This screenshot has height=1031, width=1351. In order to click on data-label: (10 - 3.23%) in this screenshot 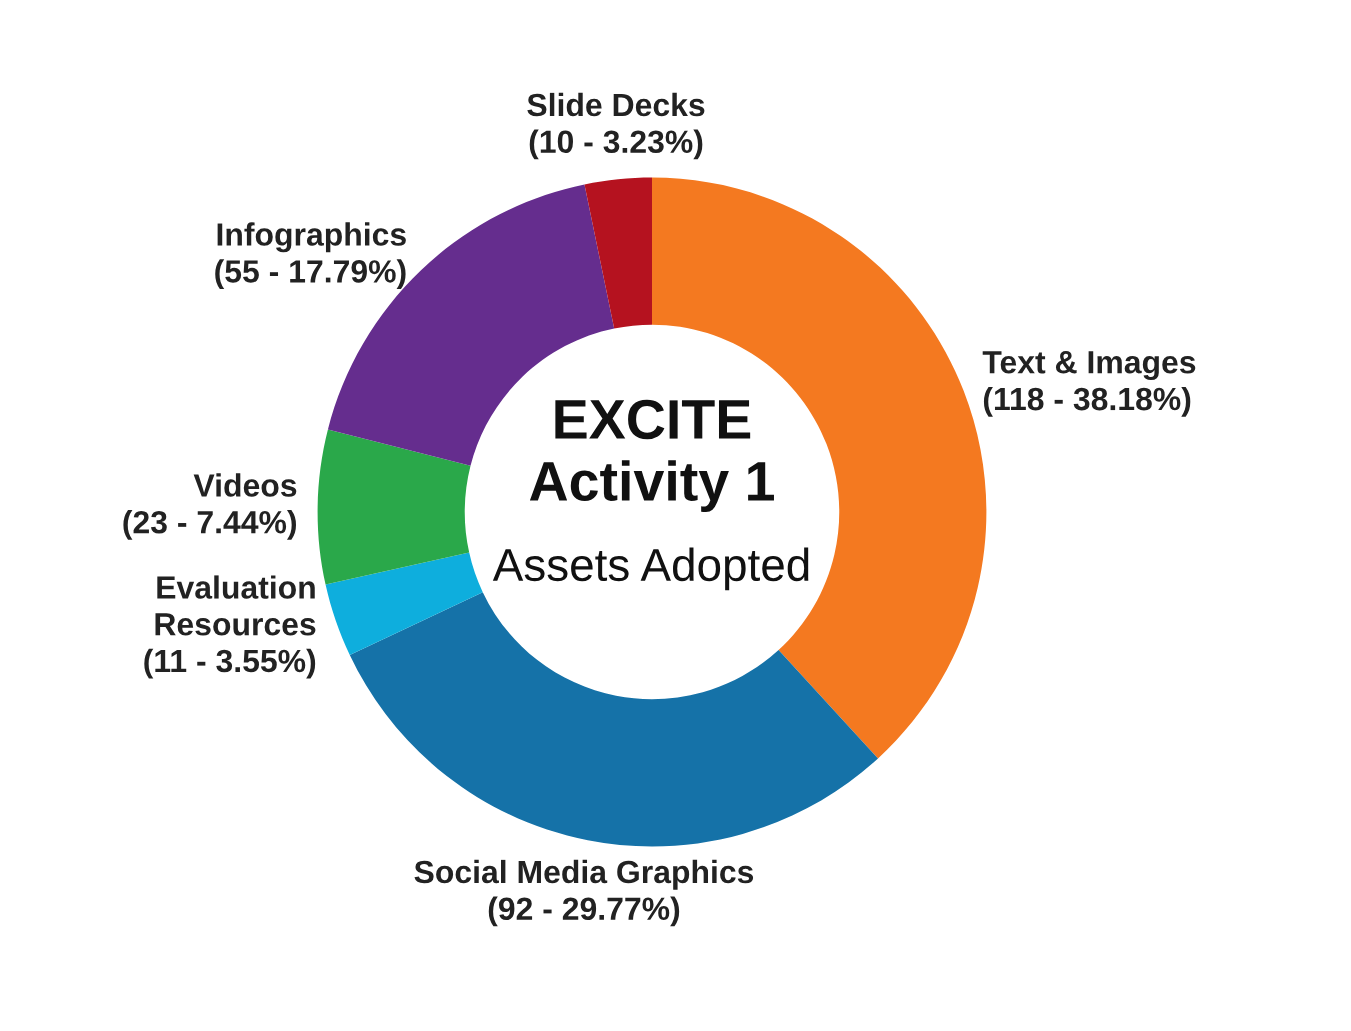, I will do `click(616, 144)`.